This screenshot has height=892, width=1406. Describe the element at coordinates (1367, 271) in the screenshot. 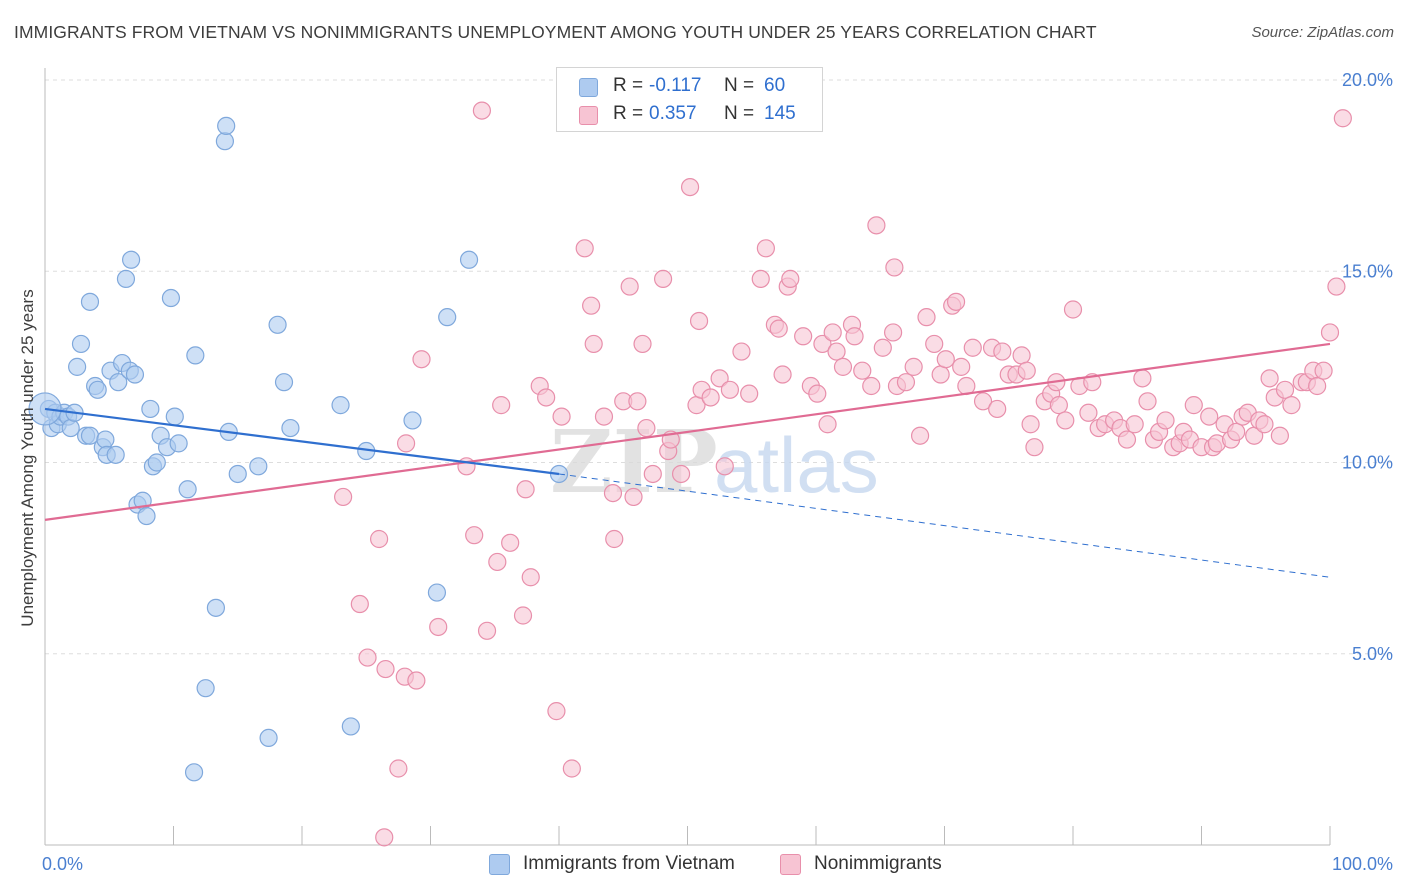

I see `y-tick-label: 15.0%` at that location.